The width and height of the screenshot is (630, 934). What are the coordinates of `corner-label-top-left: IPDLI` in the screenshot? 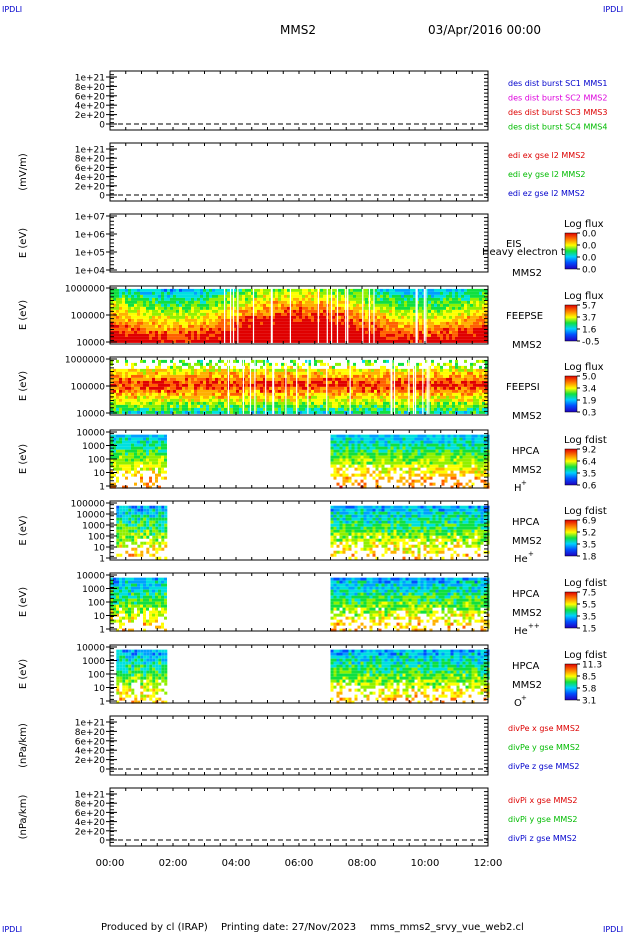 It's located at (12, 9).